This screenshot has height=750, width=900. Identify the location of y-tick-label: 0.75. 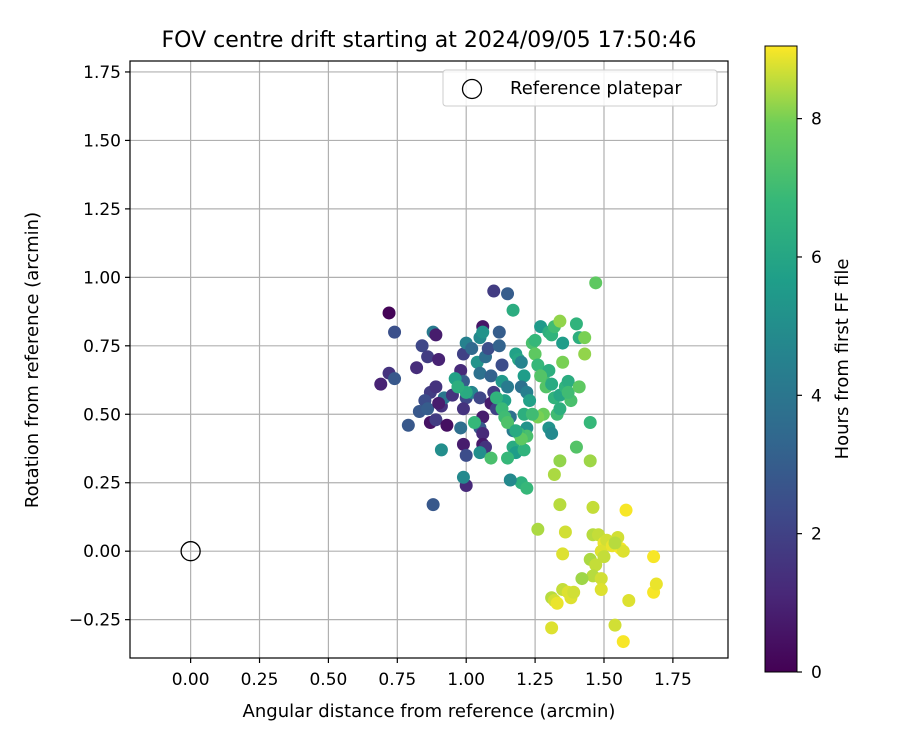
(102, 347).